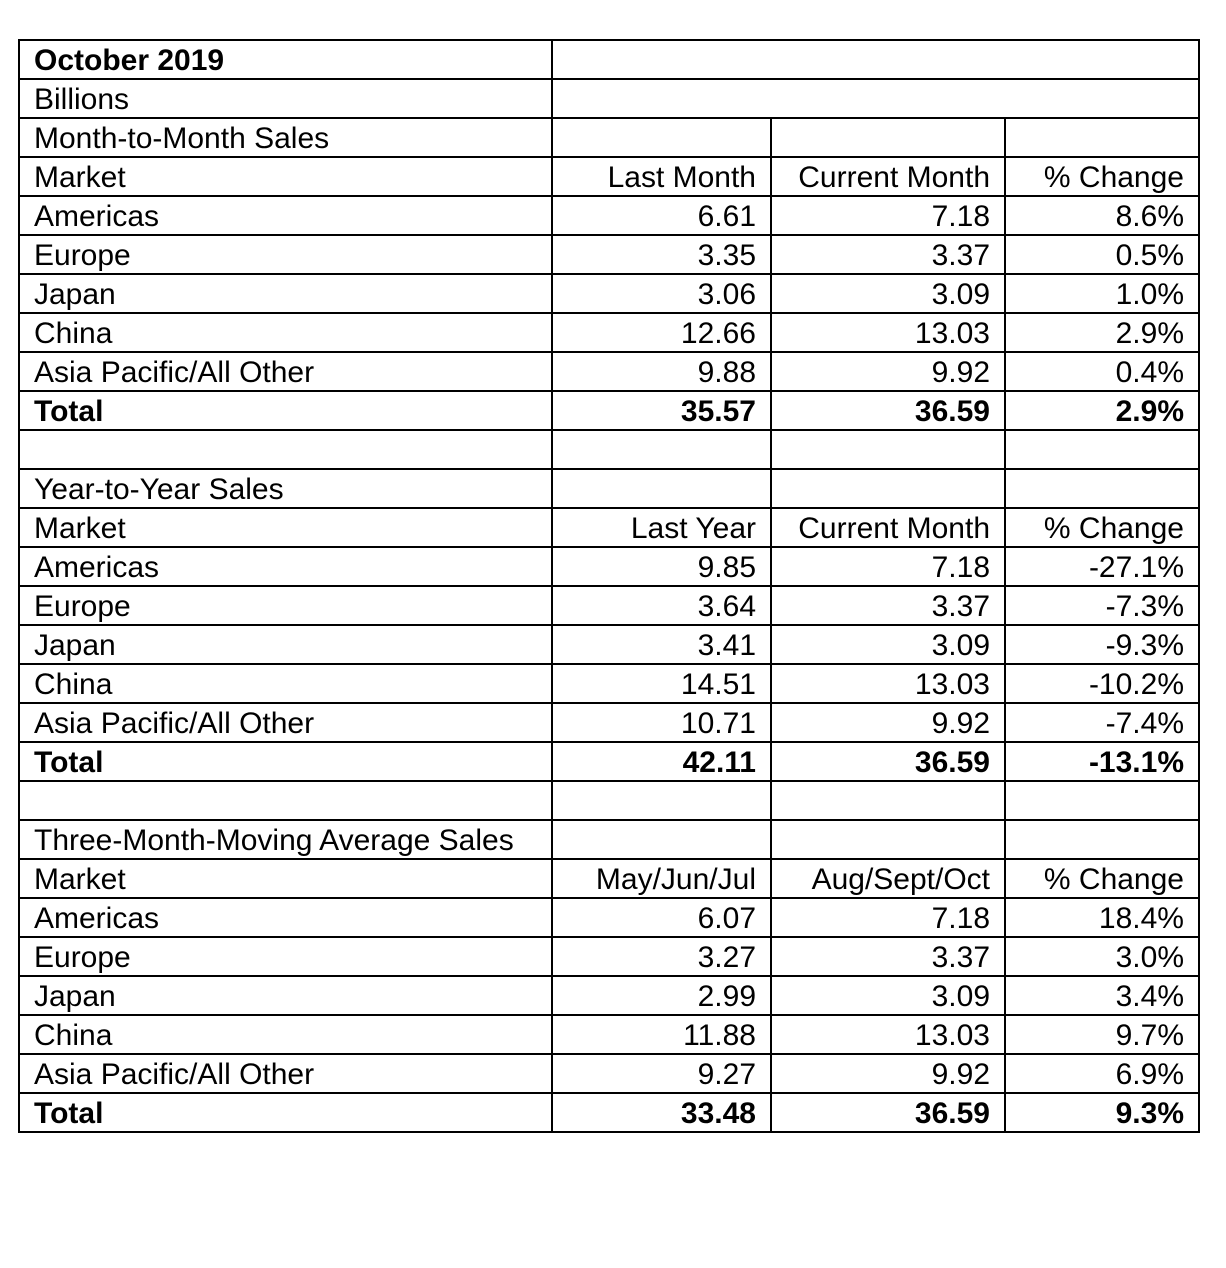 This screenshot has width=1226, height=1268. I want to click on percent-change-cell: 18.4%, so click(1102, 917).